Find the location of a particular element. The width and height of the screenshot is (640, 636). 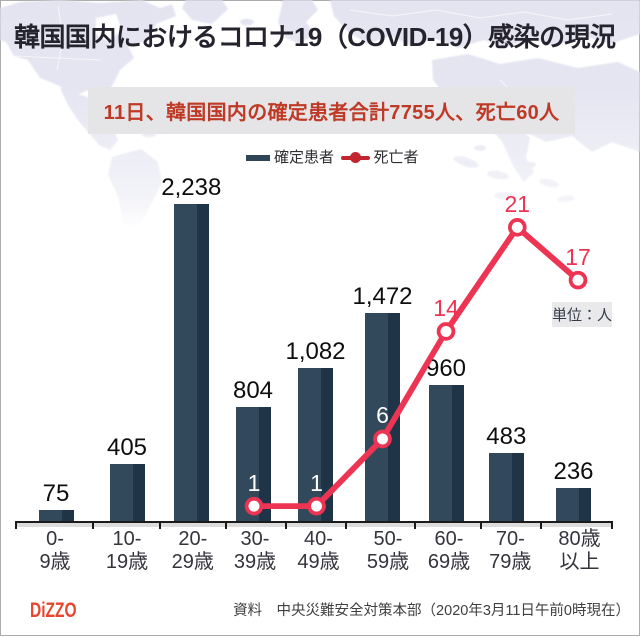

confirmed-legend-label: 確定患者 is located at coordinates (304, 157).